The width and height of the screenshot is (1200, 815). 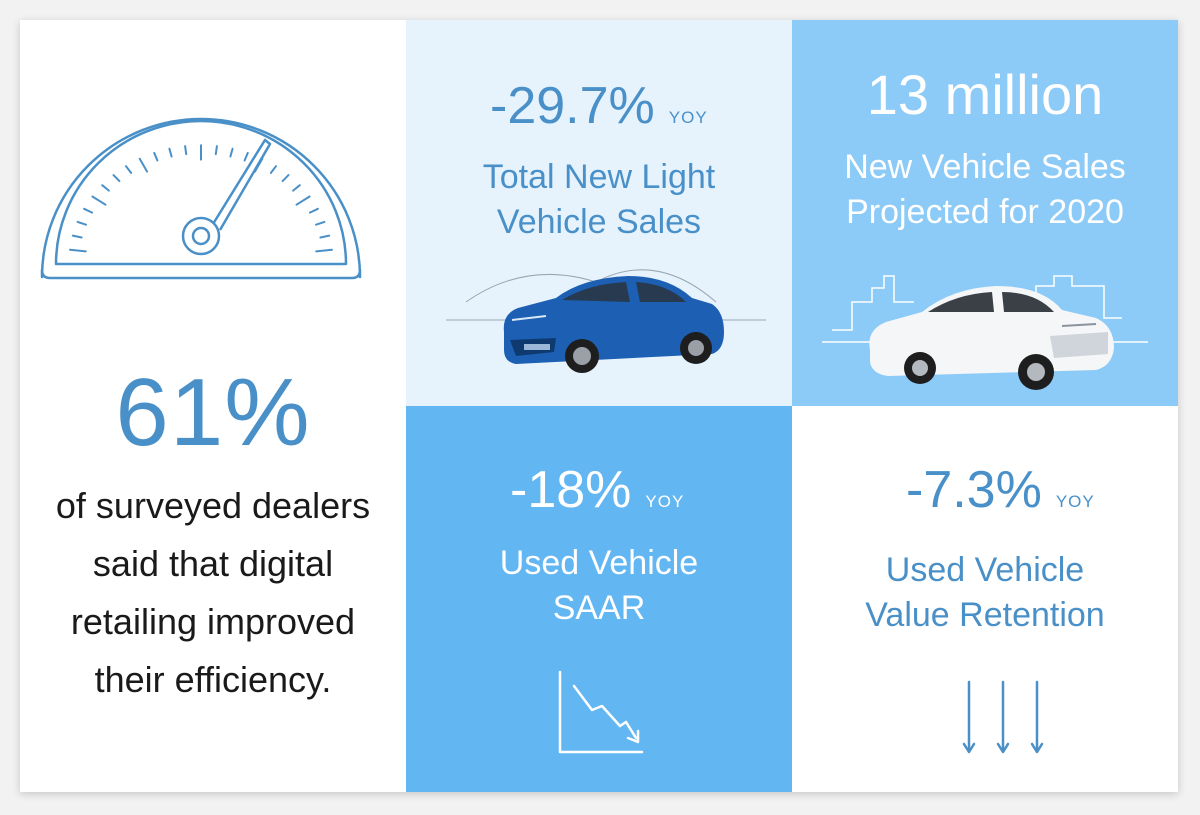 I want to click on stat-value: 13 million, so click(x=985, y=94).